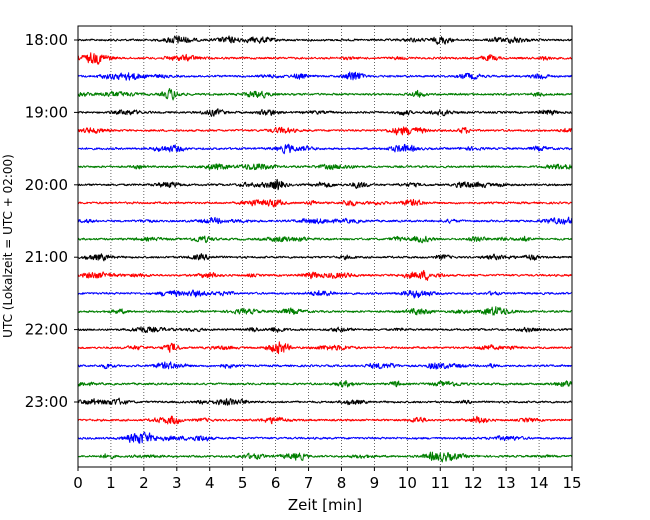 This screenshot has width=650, height=520. Describe the element at coordinates (506, 483) in the screenshot. I see `x-tick-label: 13` at that location.